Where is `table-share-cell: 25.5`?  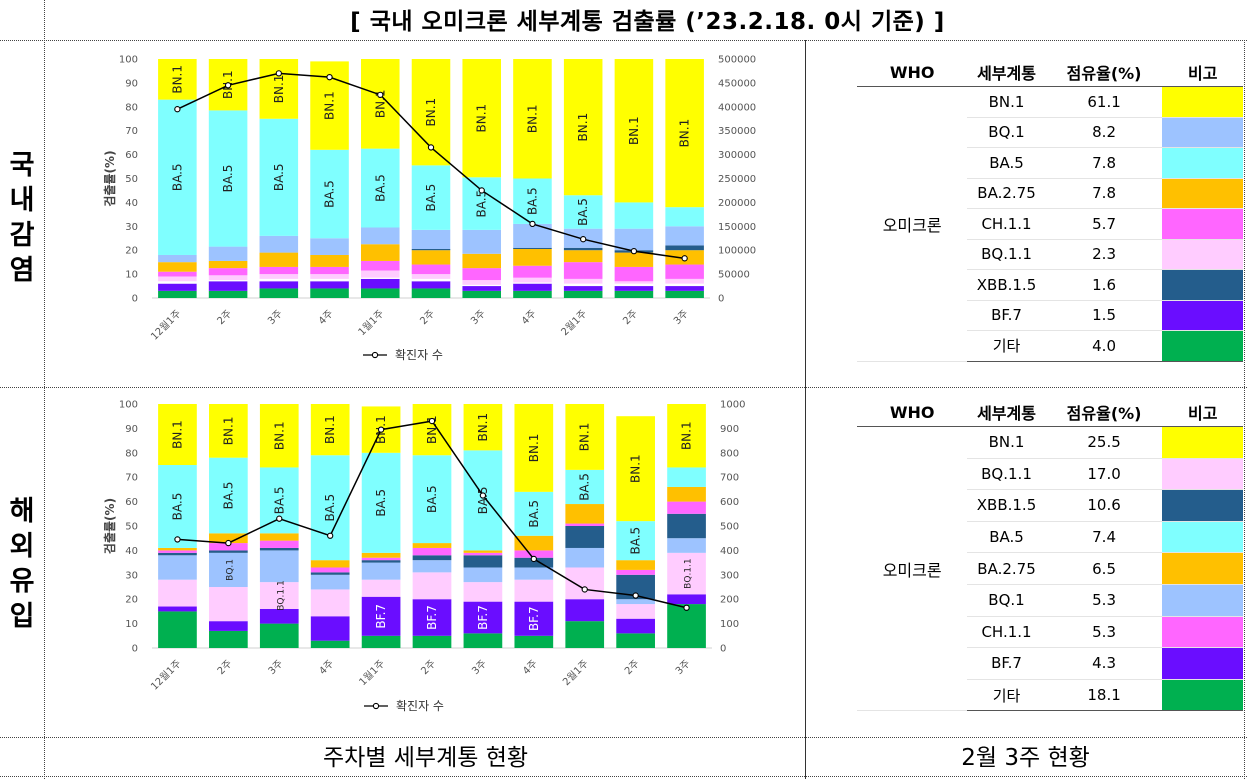
table-share-cell: 25.5 is located at coordinates (1104, 442).